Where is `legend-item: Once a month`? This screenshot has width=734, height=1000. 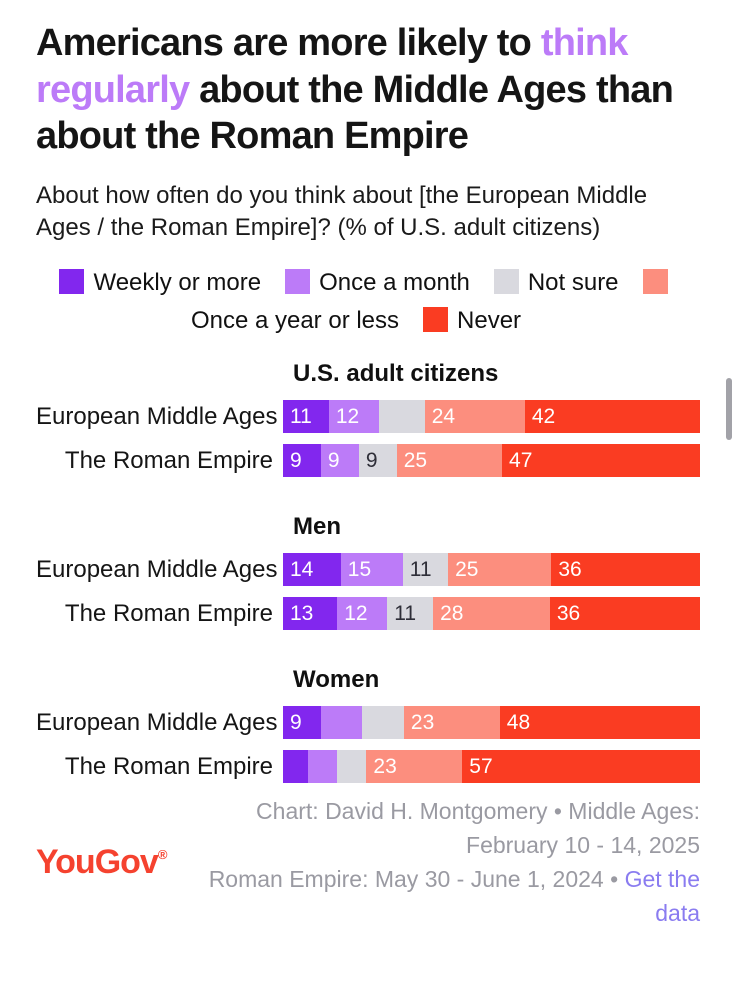
legend-item: Once a month is located at coordinates (377, 282).